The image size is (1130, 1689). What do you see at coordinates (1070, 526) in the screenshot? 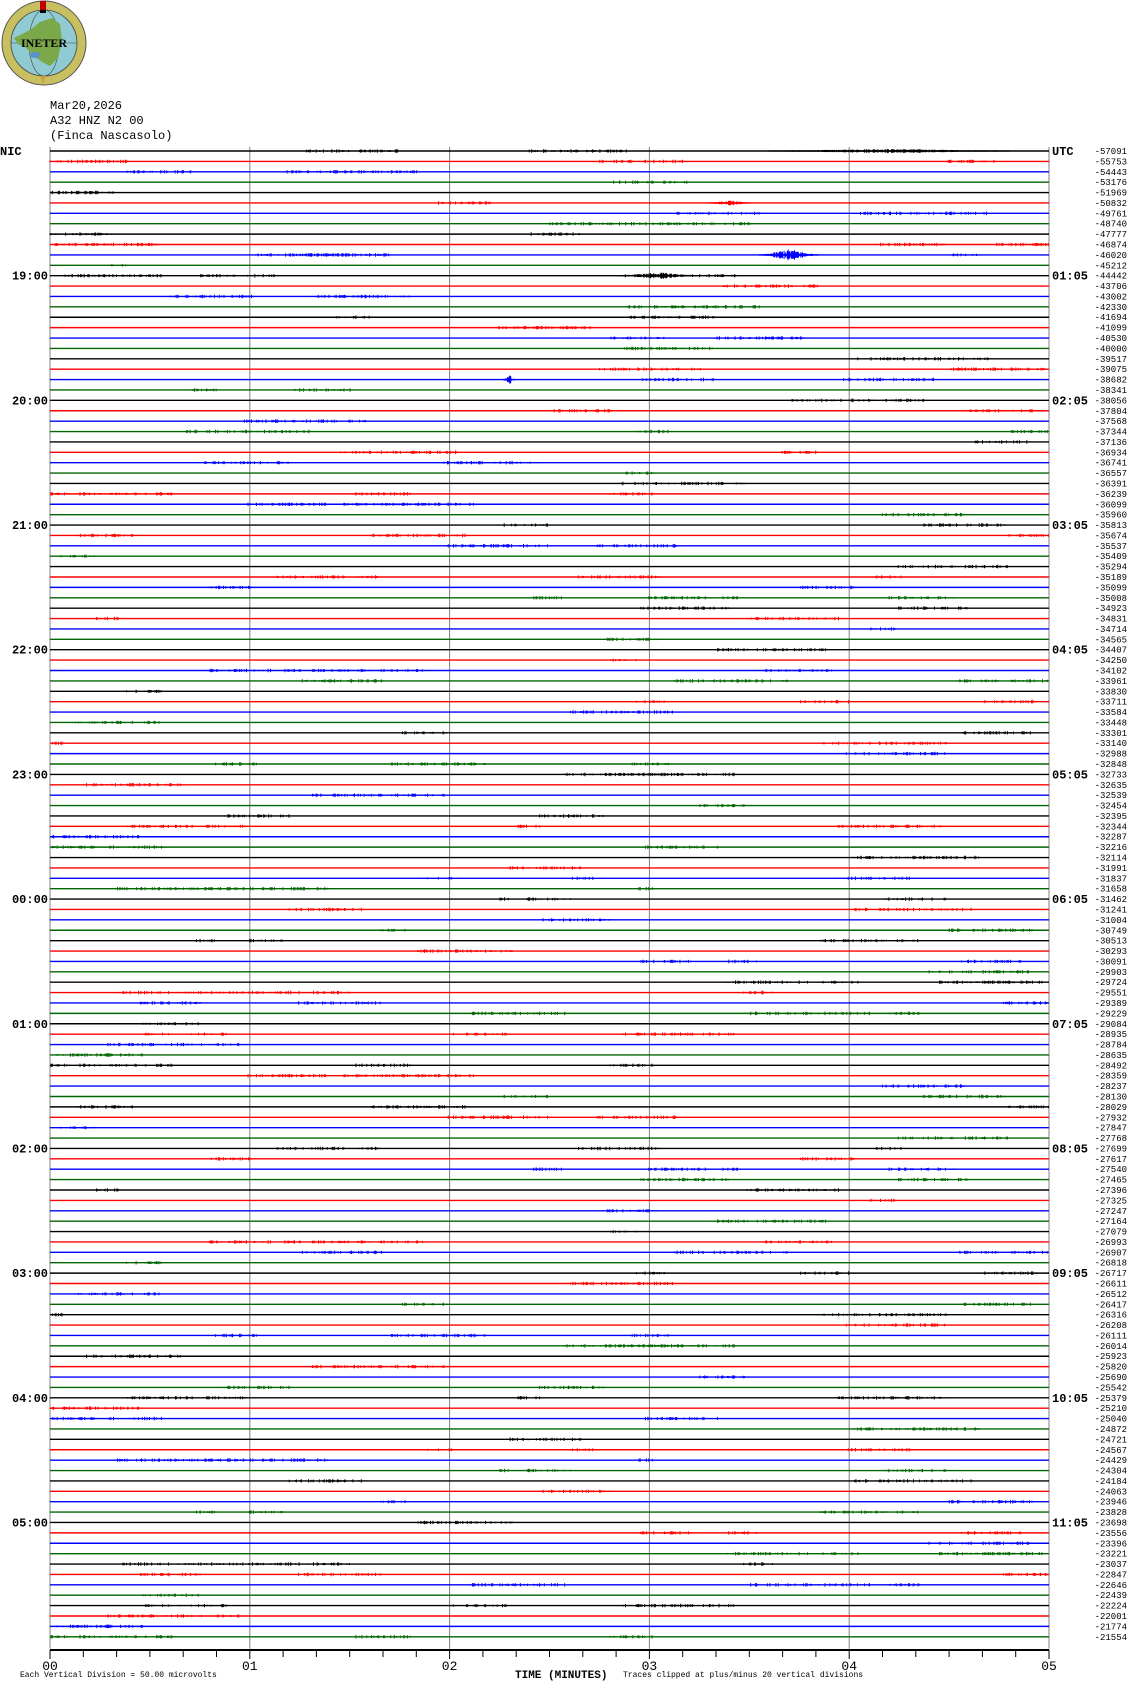
I see `right-time-label: 03:05` at bounding box center [1070, 526].